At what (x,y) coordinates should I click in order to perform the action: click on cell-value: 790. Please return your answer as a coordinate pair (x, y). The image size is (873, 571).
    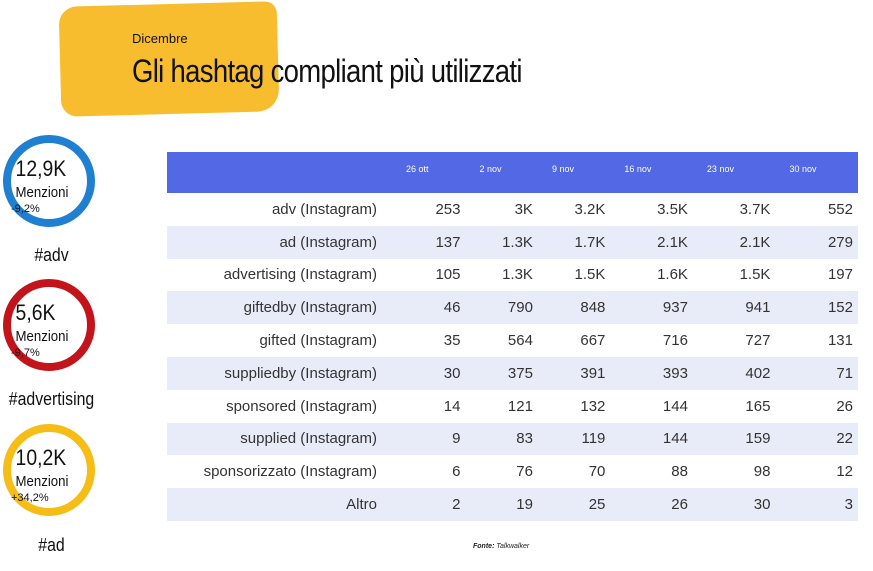
    Looking at the image, I should click on (501, 308).